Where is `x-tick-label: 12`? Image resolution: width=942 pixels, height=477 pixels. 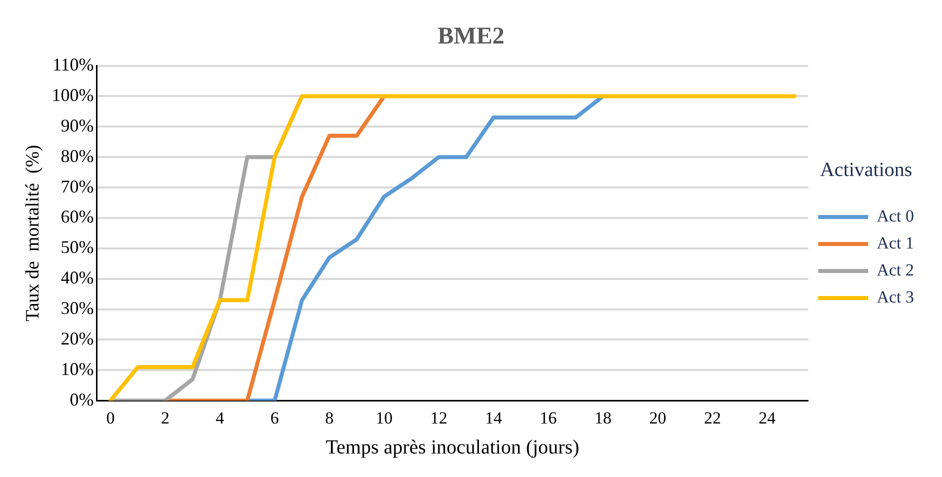 x-tick-label: 12 is located at coordinates (439, 418).